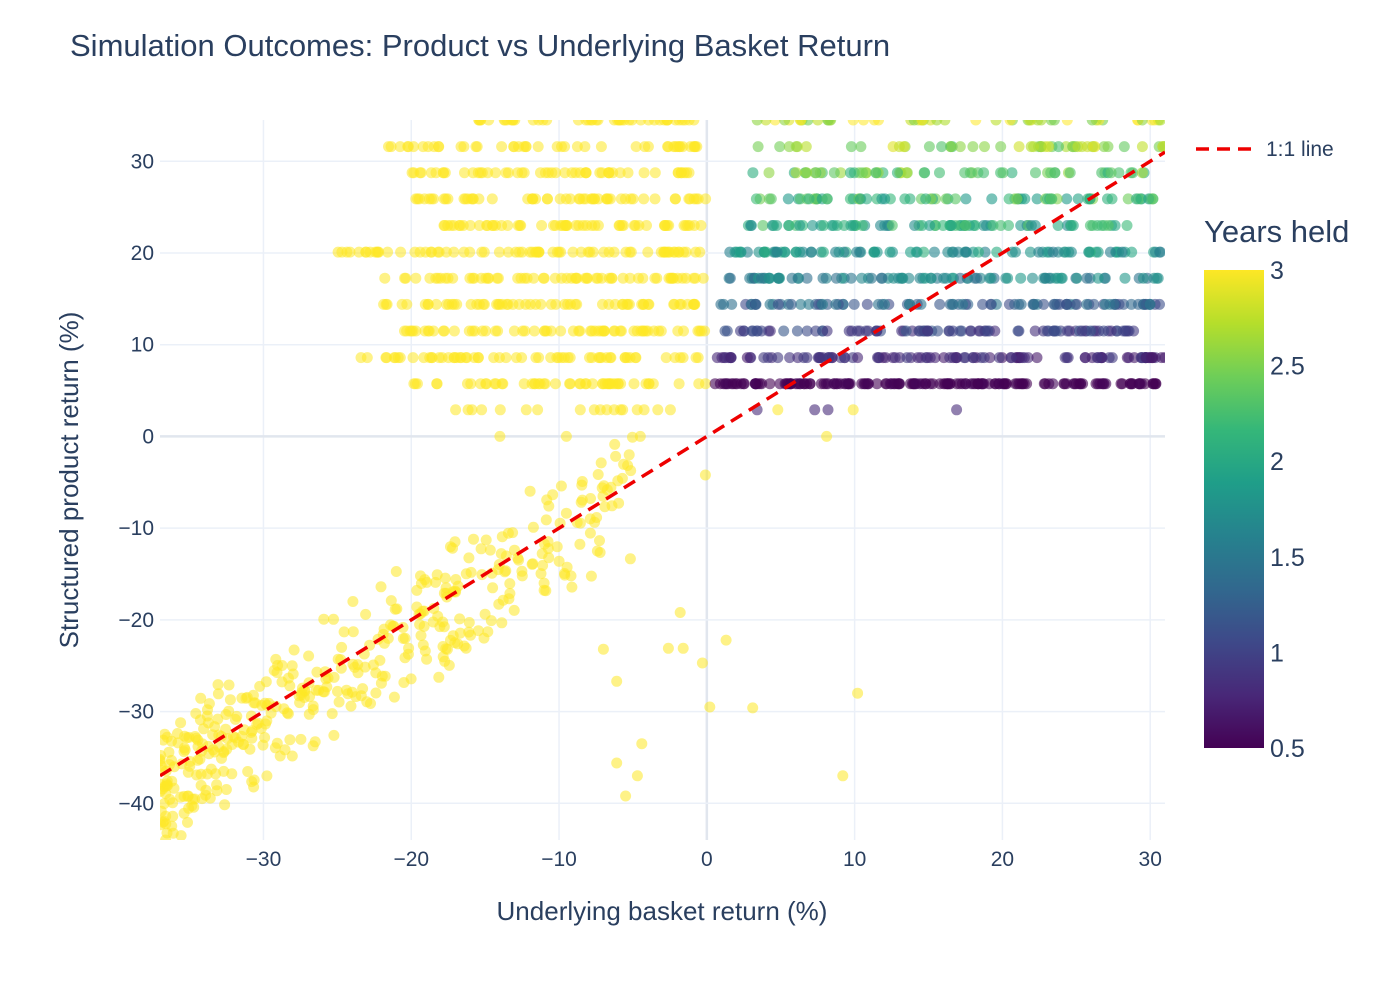  Describe the element at coordinates (136, 803) in the screenshot. I see `y-tick-label: −40` at that location.